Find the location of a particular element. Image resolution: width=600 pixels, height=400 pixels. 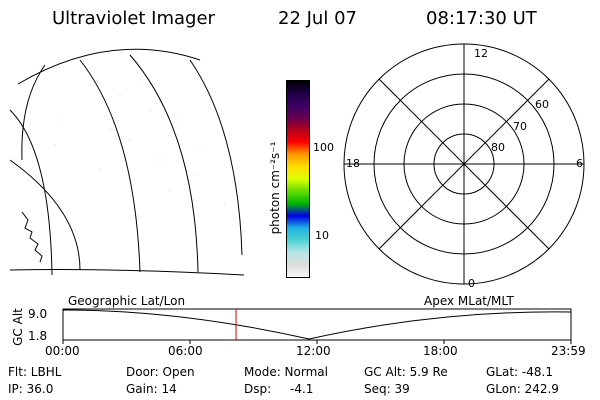

mlt-line-diagonal is located at coordinates (464, 164).